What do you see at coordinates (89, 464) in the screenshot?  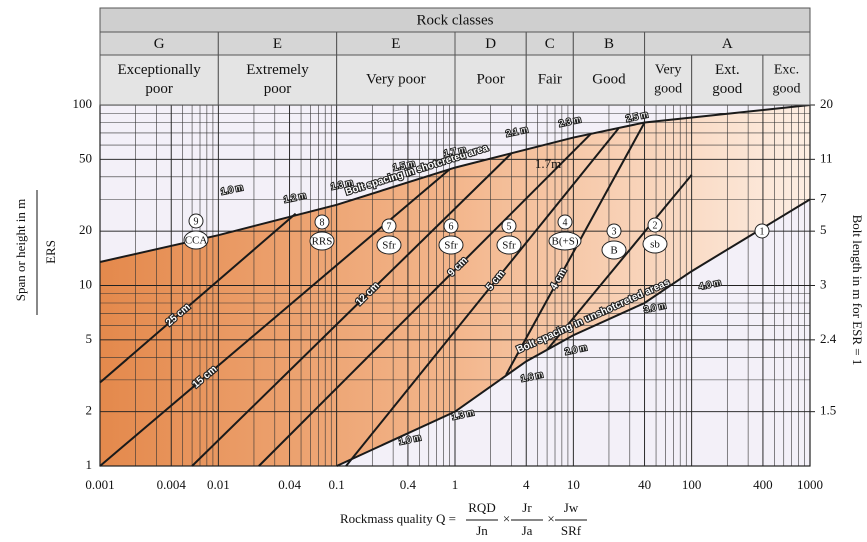 I see `y-tick-label: 1` at bounding box center [89, 464].